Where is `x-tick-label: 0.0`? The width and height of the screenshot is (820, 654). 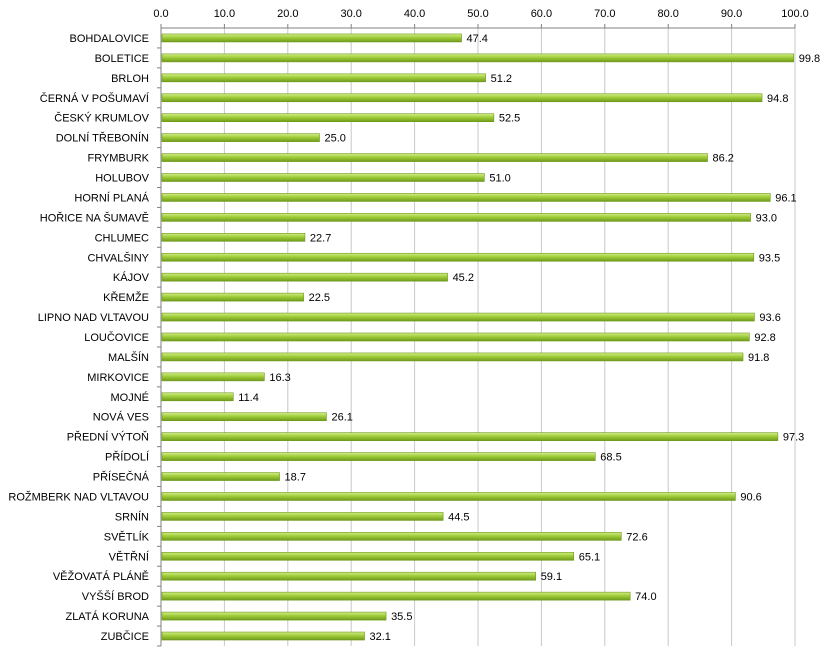 x-tick-label: 0.0 is located at coordinates (160, 14).